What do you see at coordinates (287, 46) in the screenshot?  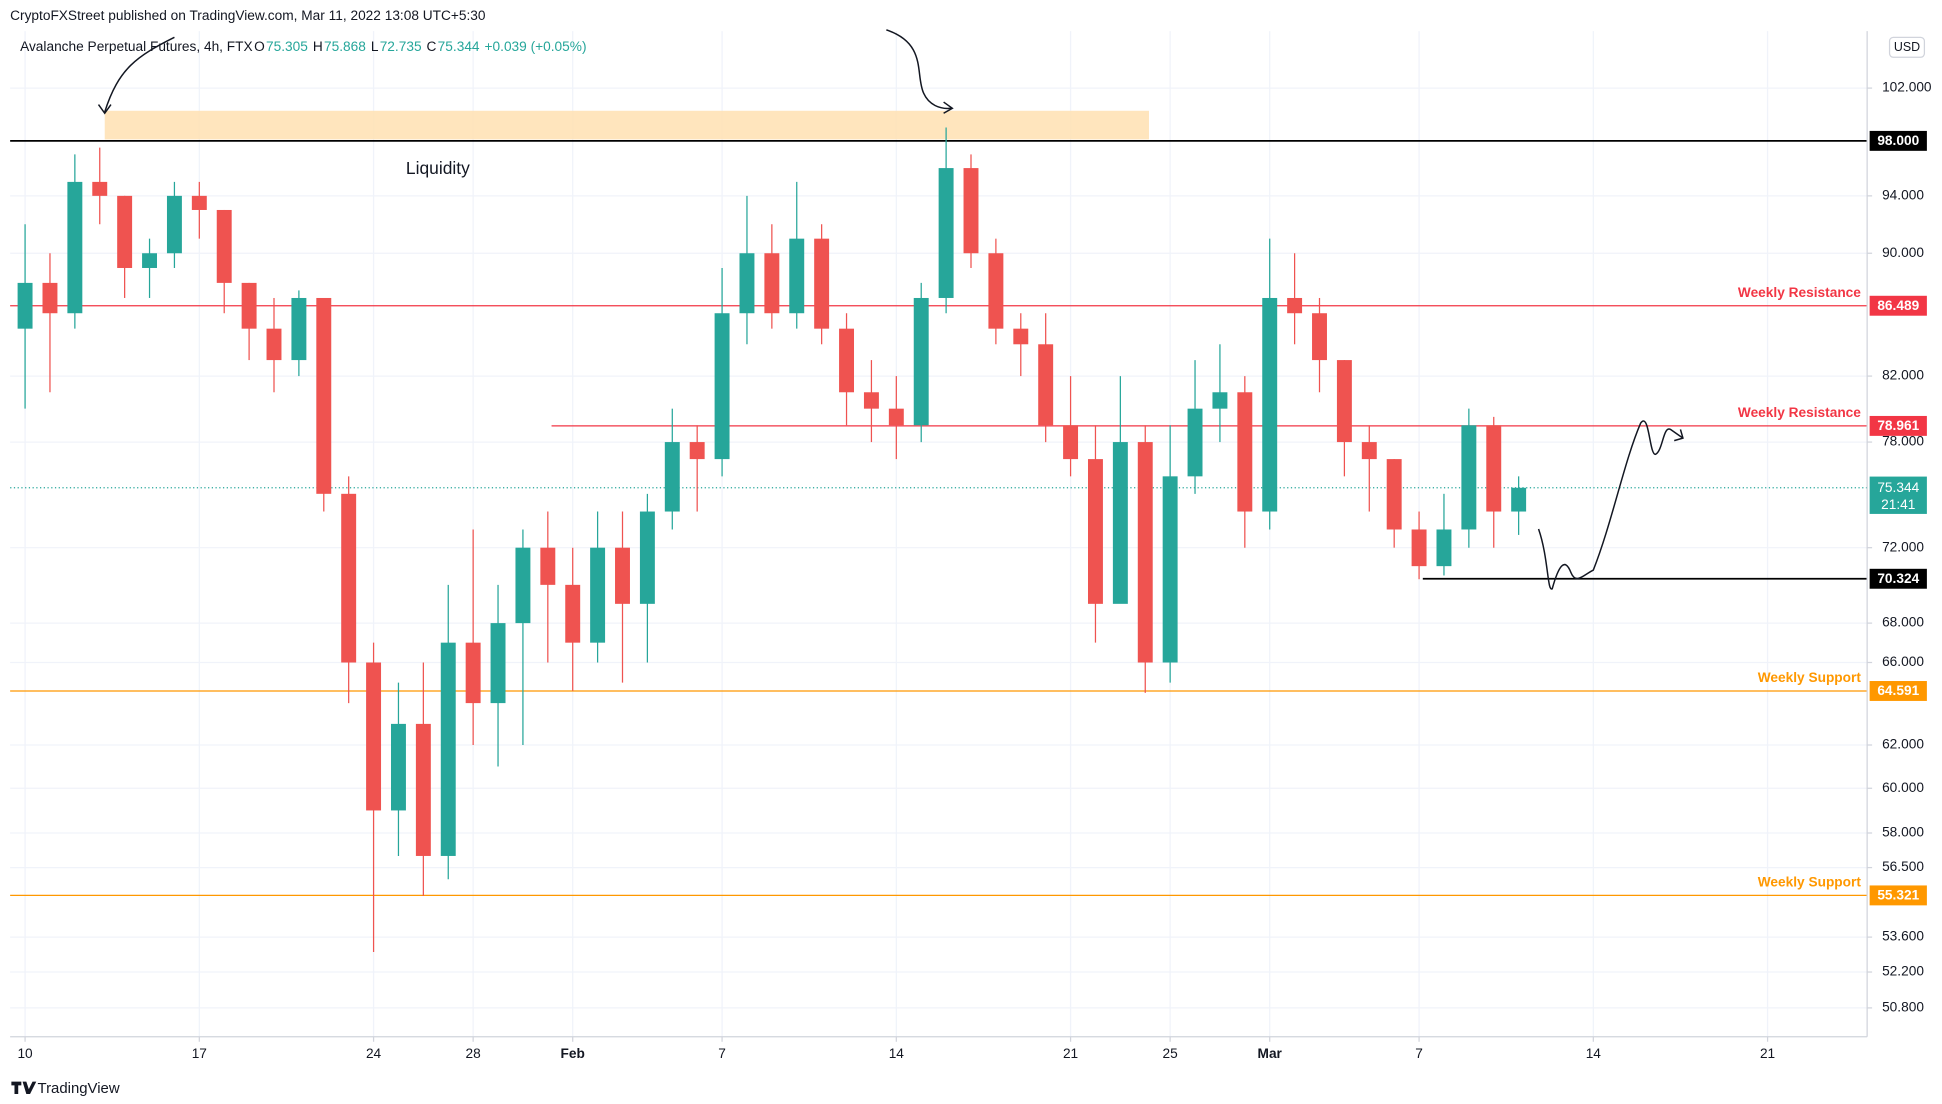 I see `ohlc-value: 75.305` at bounding box center [287, 46].